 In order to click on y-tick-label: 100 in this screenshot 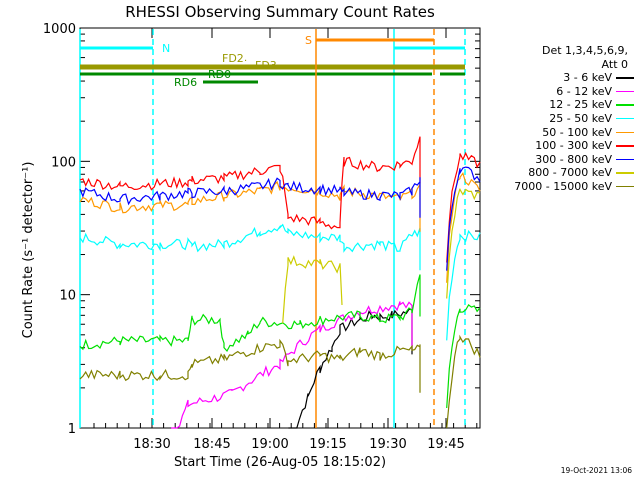, I will do `click(63, 162)`.